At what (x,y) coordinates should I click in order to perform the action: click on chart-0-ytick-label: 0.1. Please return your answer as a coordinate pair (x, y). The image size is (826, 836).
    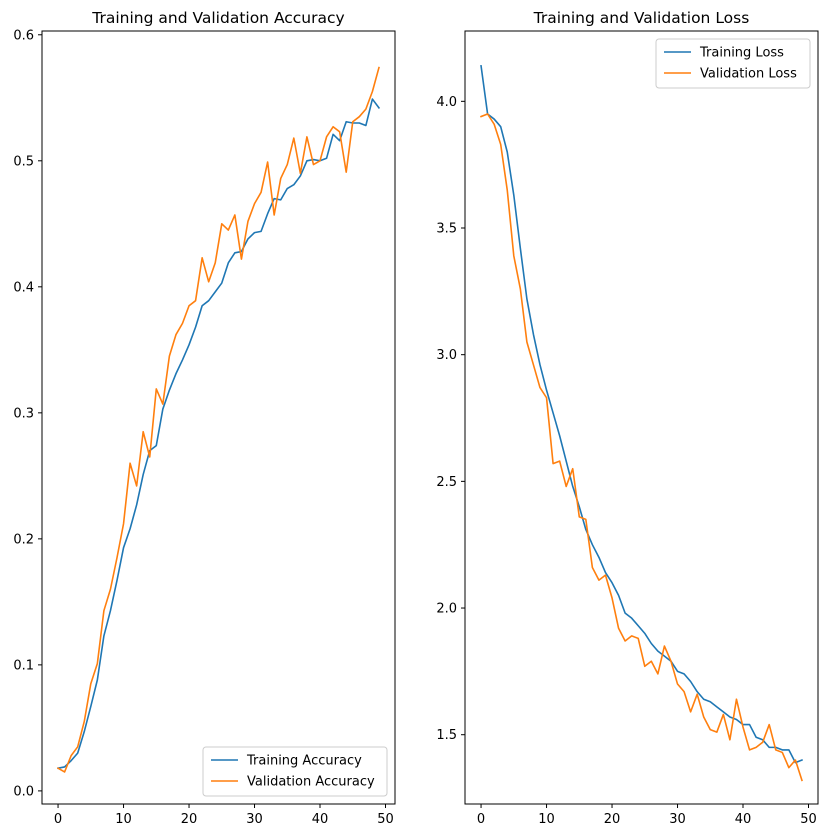
    Looking at the image, I should click on (23, 665).